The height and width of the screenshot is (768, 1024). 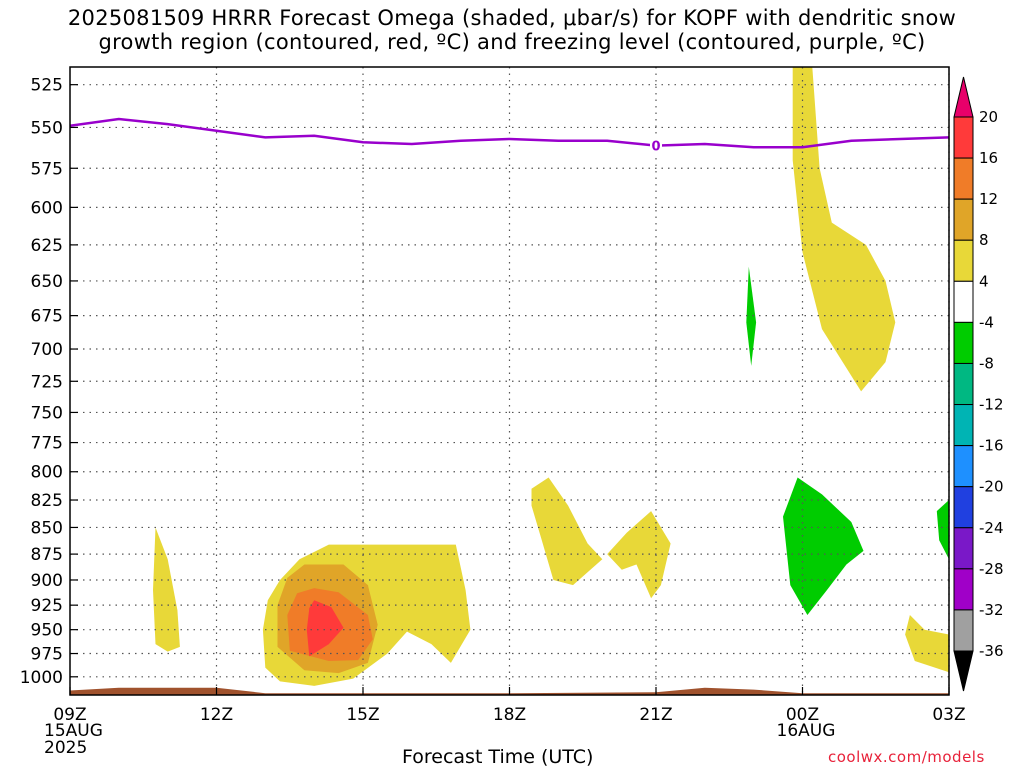 What do you see at coordinates (47, 246) in the screenshot?
I see `y-tick-label: 625` at bounding box center [47, 246].